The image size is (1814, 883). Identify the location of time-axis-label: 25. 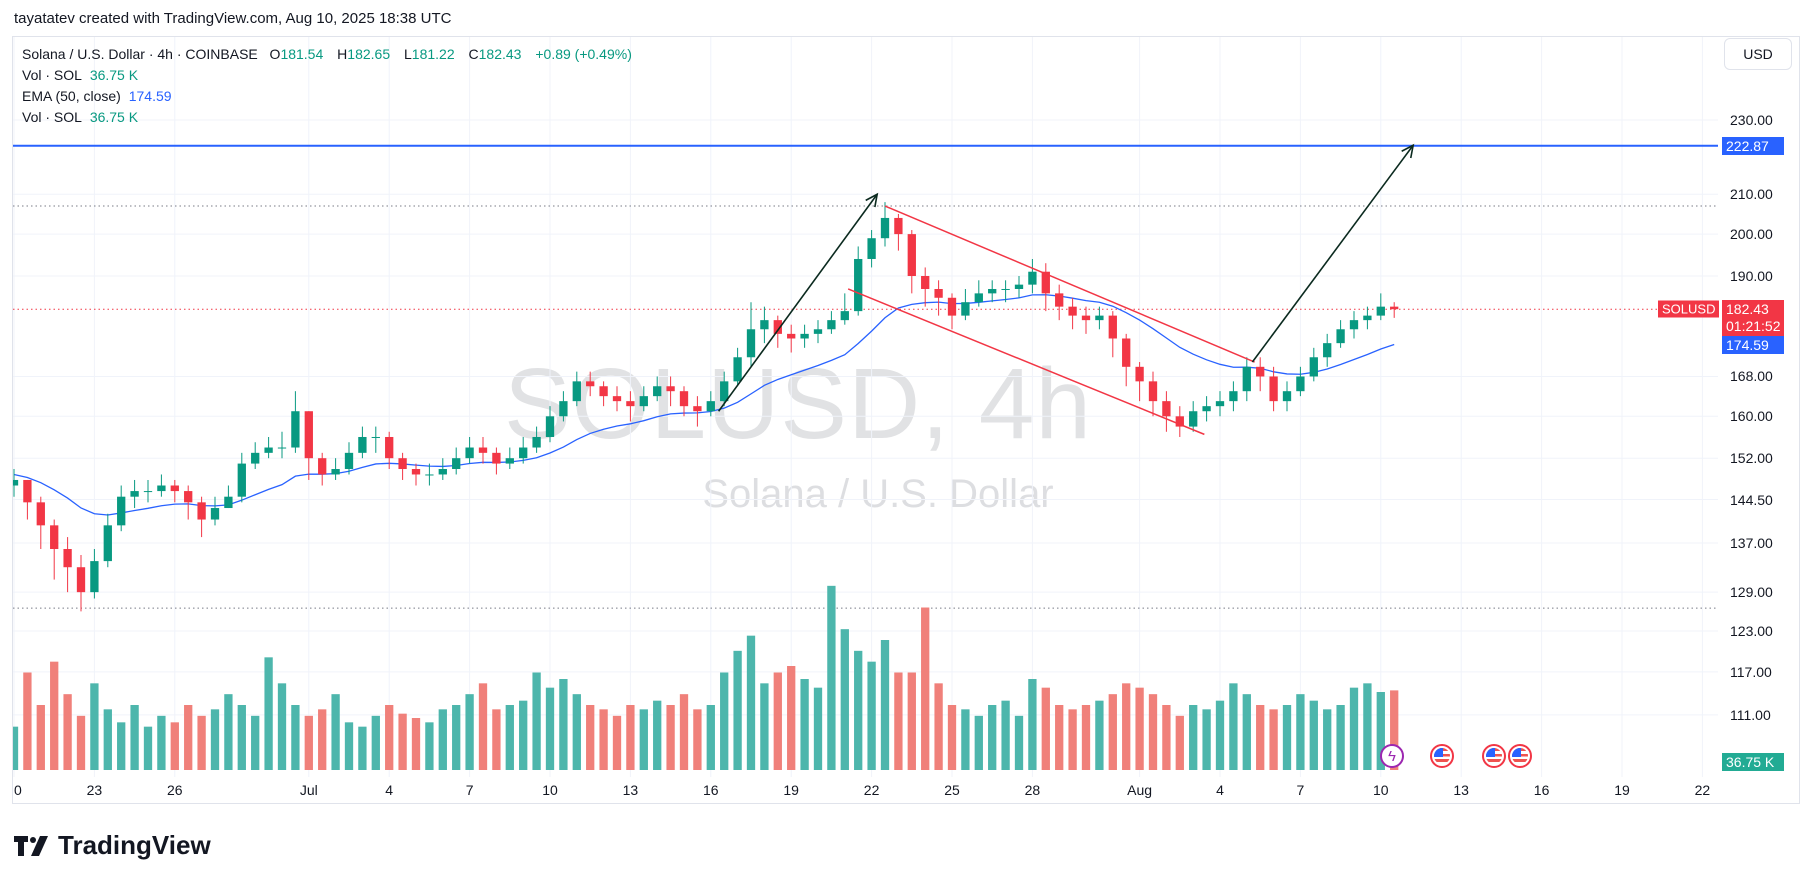
(952, 790).